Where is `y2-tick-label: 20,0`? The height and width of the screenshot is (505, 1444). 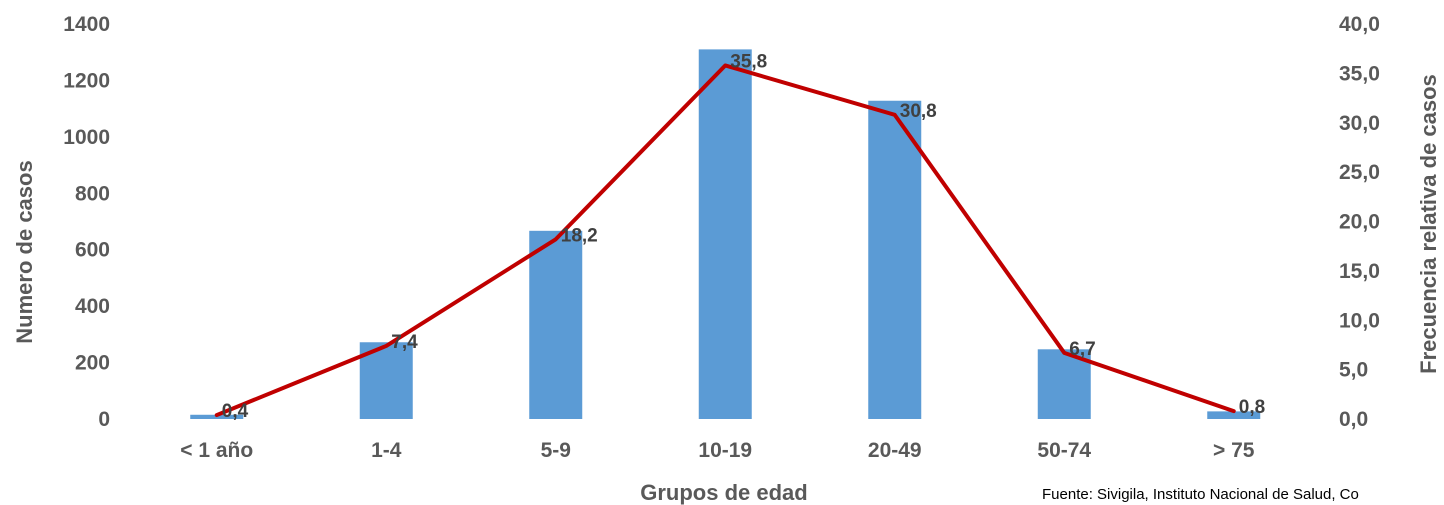
y2-tick-label: 20,0 is located at coordinates (1359, 222).